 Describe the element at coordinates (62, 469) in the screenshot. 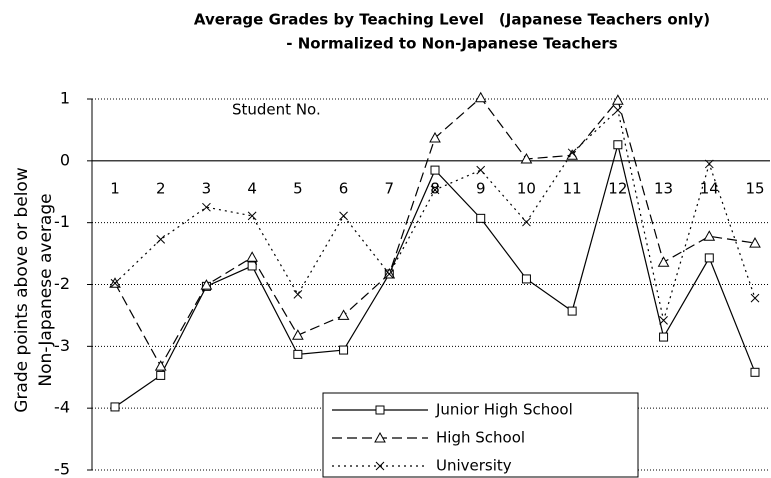

I see `y-tick-label: -5` at that location.